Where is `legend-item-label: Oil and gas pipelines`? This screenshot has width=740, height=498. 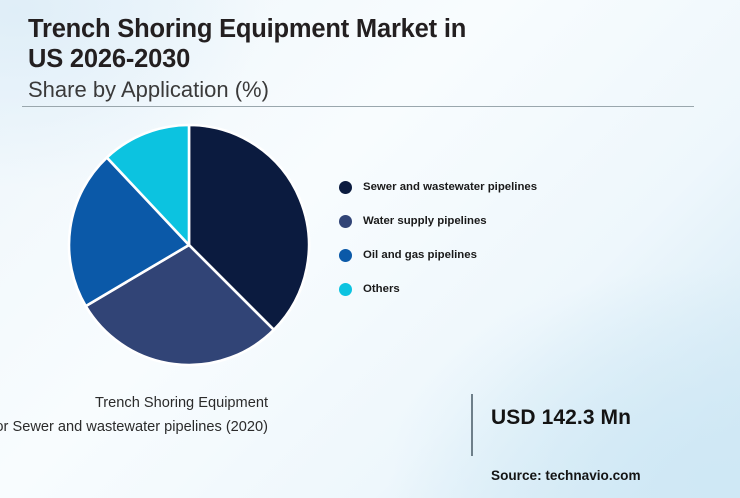
legend-item-label: Oil and gas pipelines is located at coordinates (420, 255).